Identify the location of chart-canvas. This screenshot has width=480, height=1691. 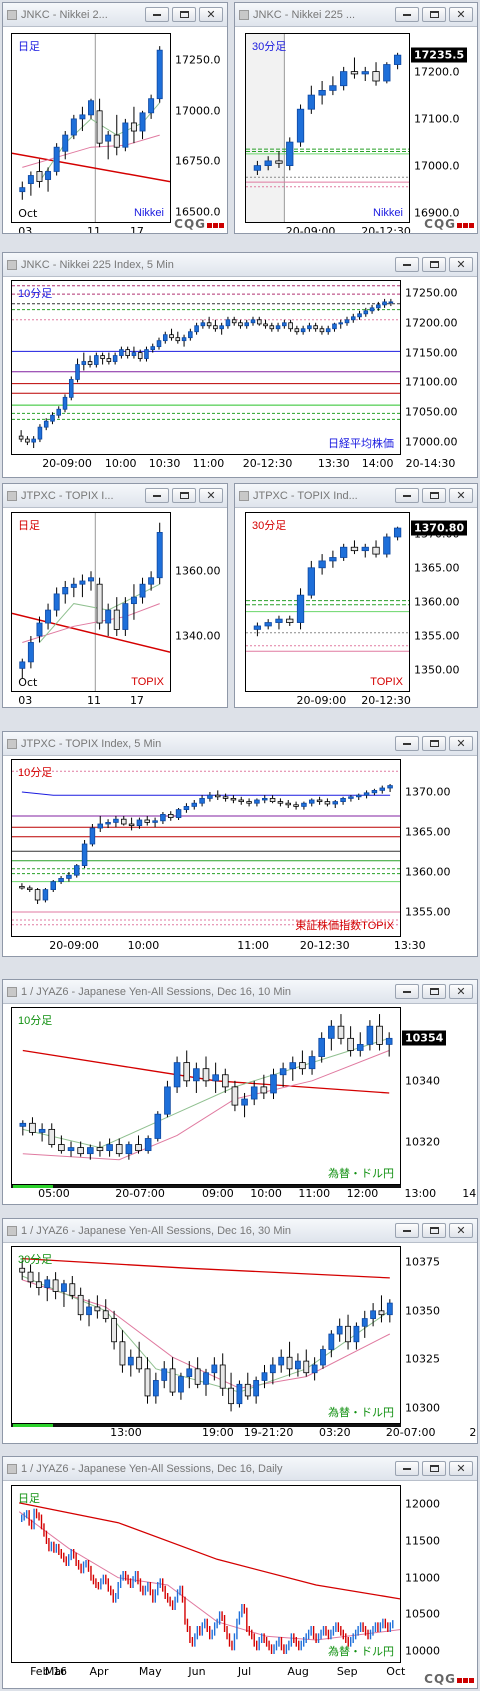
(91, 128).